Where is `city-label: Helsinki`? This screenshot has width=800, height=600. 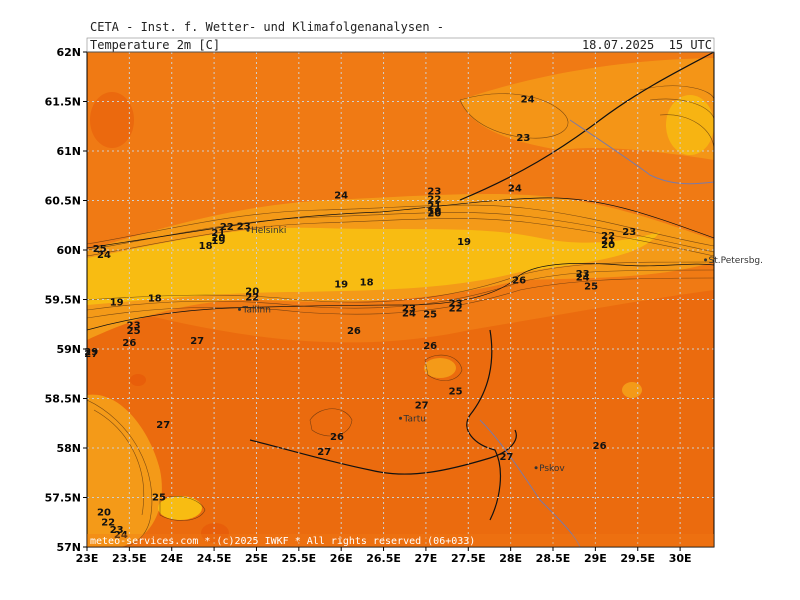 city-label: Helsinki is located at coordinates (268, 231).